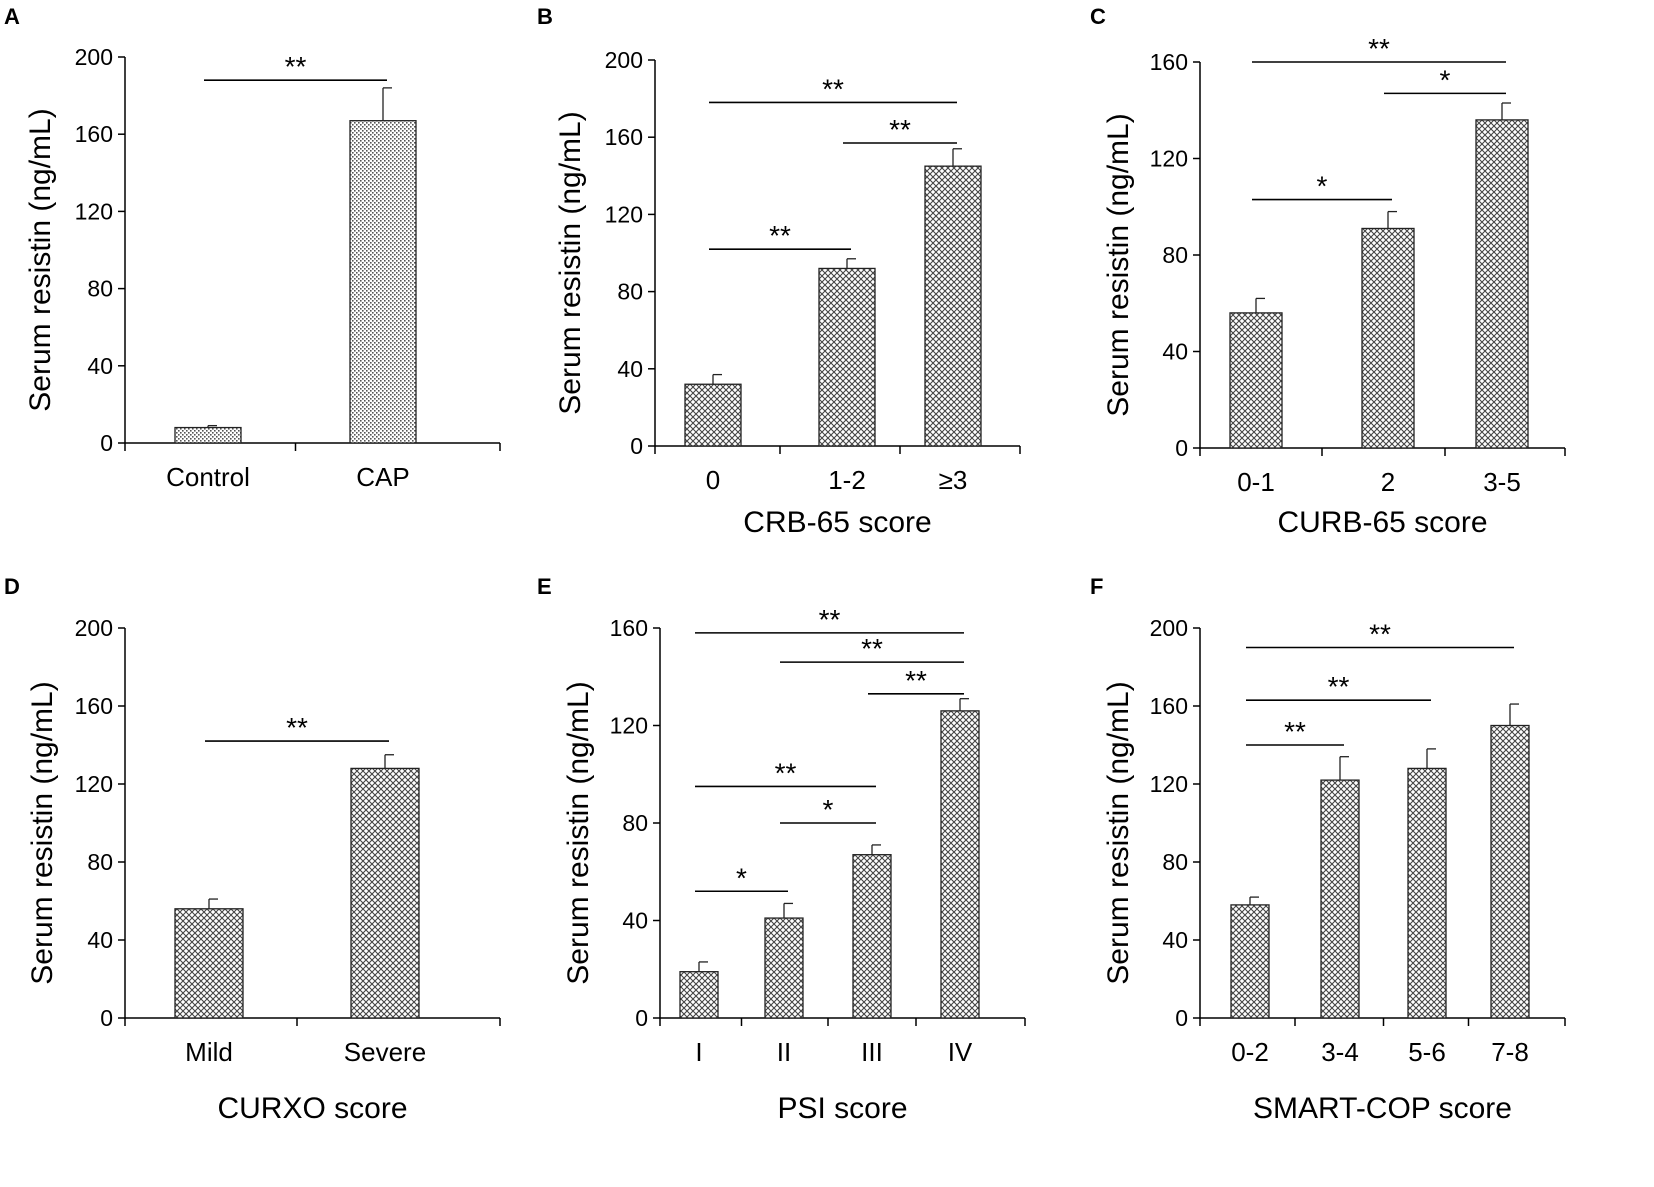 The width and height of the screenshot is (1654, 1187). What do you see at coordinates (872, 1052) in the screenshot?
I see `category-label: III` at bounding box center [872, 1052].